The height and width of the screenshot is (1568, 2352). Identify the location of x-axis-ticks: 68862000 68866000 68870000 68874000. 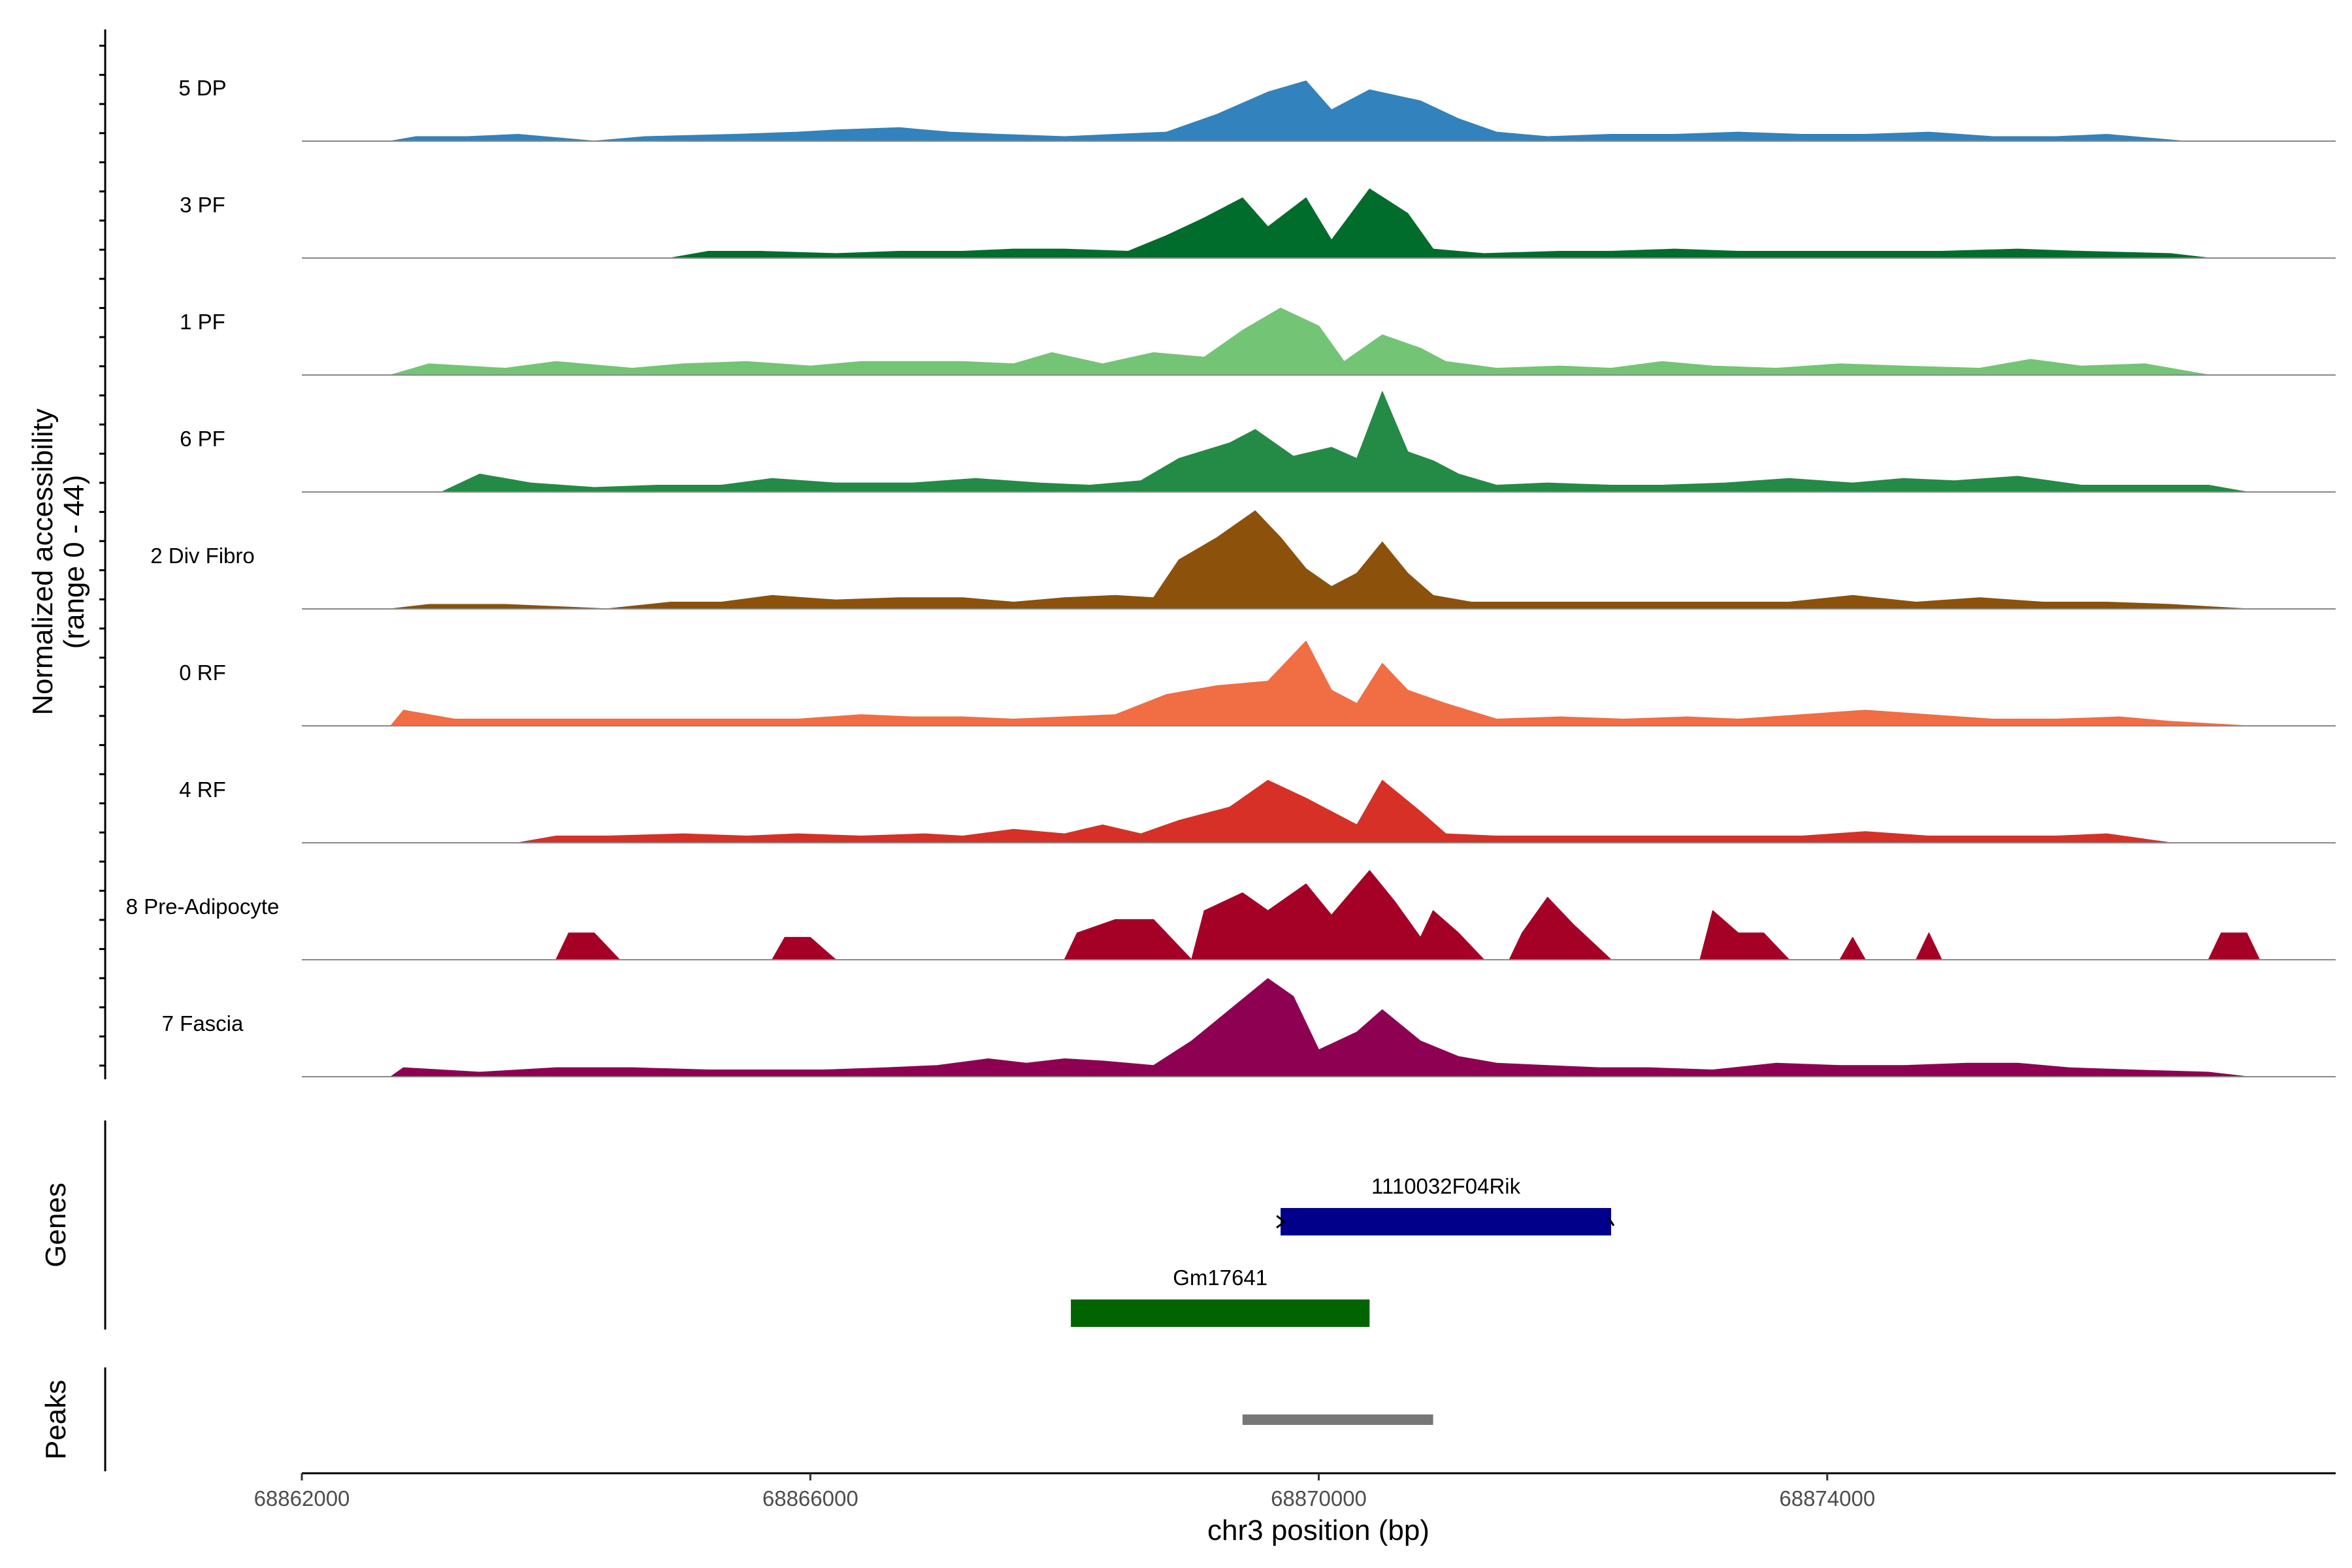
(1064, 1492).